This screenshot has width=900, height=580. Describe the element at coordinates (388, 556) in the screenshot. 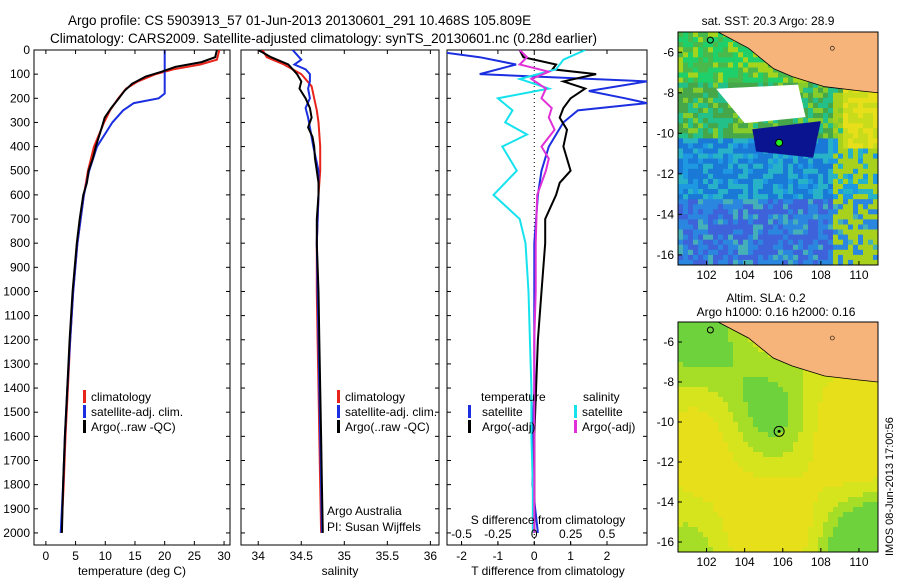

I see `x-tick-label: 35.5` at that location.